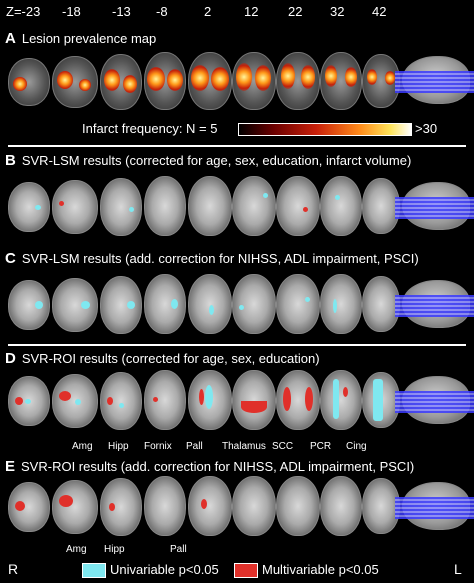 The width and height of the screenshot is (474, 583). Describe the element at coordinates (164, 569) in the screenshot. I see `univariable-label: Univariable p<0.05` at that location.